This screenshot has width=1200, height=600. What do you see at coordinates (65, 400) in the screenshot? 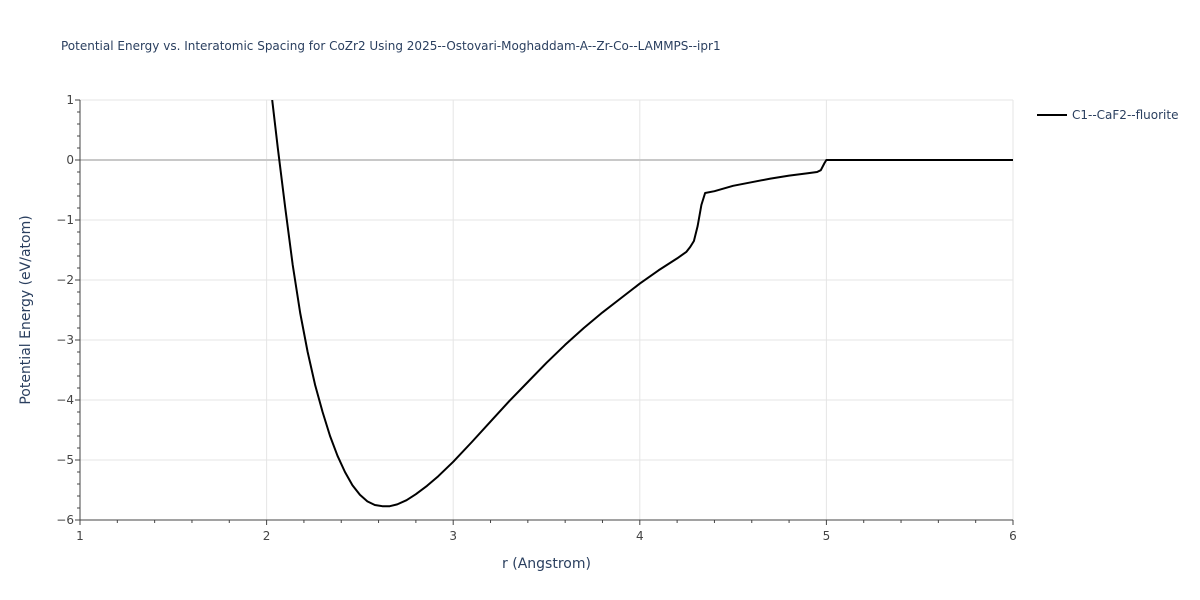
I see `y-tick-label: −4` at bounding box center [65, 400].